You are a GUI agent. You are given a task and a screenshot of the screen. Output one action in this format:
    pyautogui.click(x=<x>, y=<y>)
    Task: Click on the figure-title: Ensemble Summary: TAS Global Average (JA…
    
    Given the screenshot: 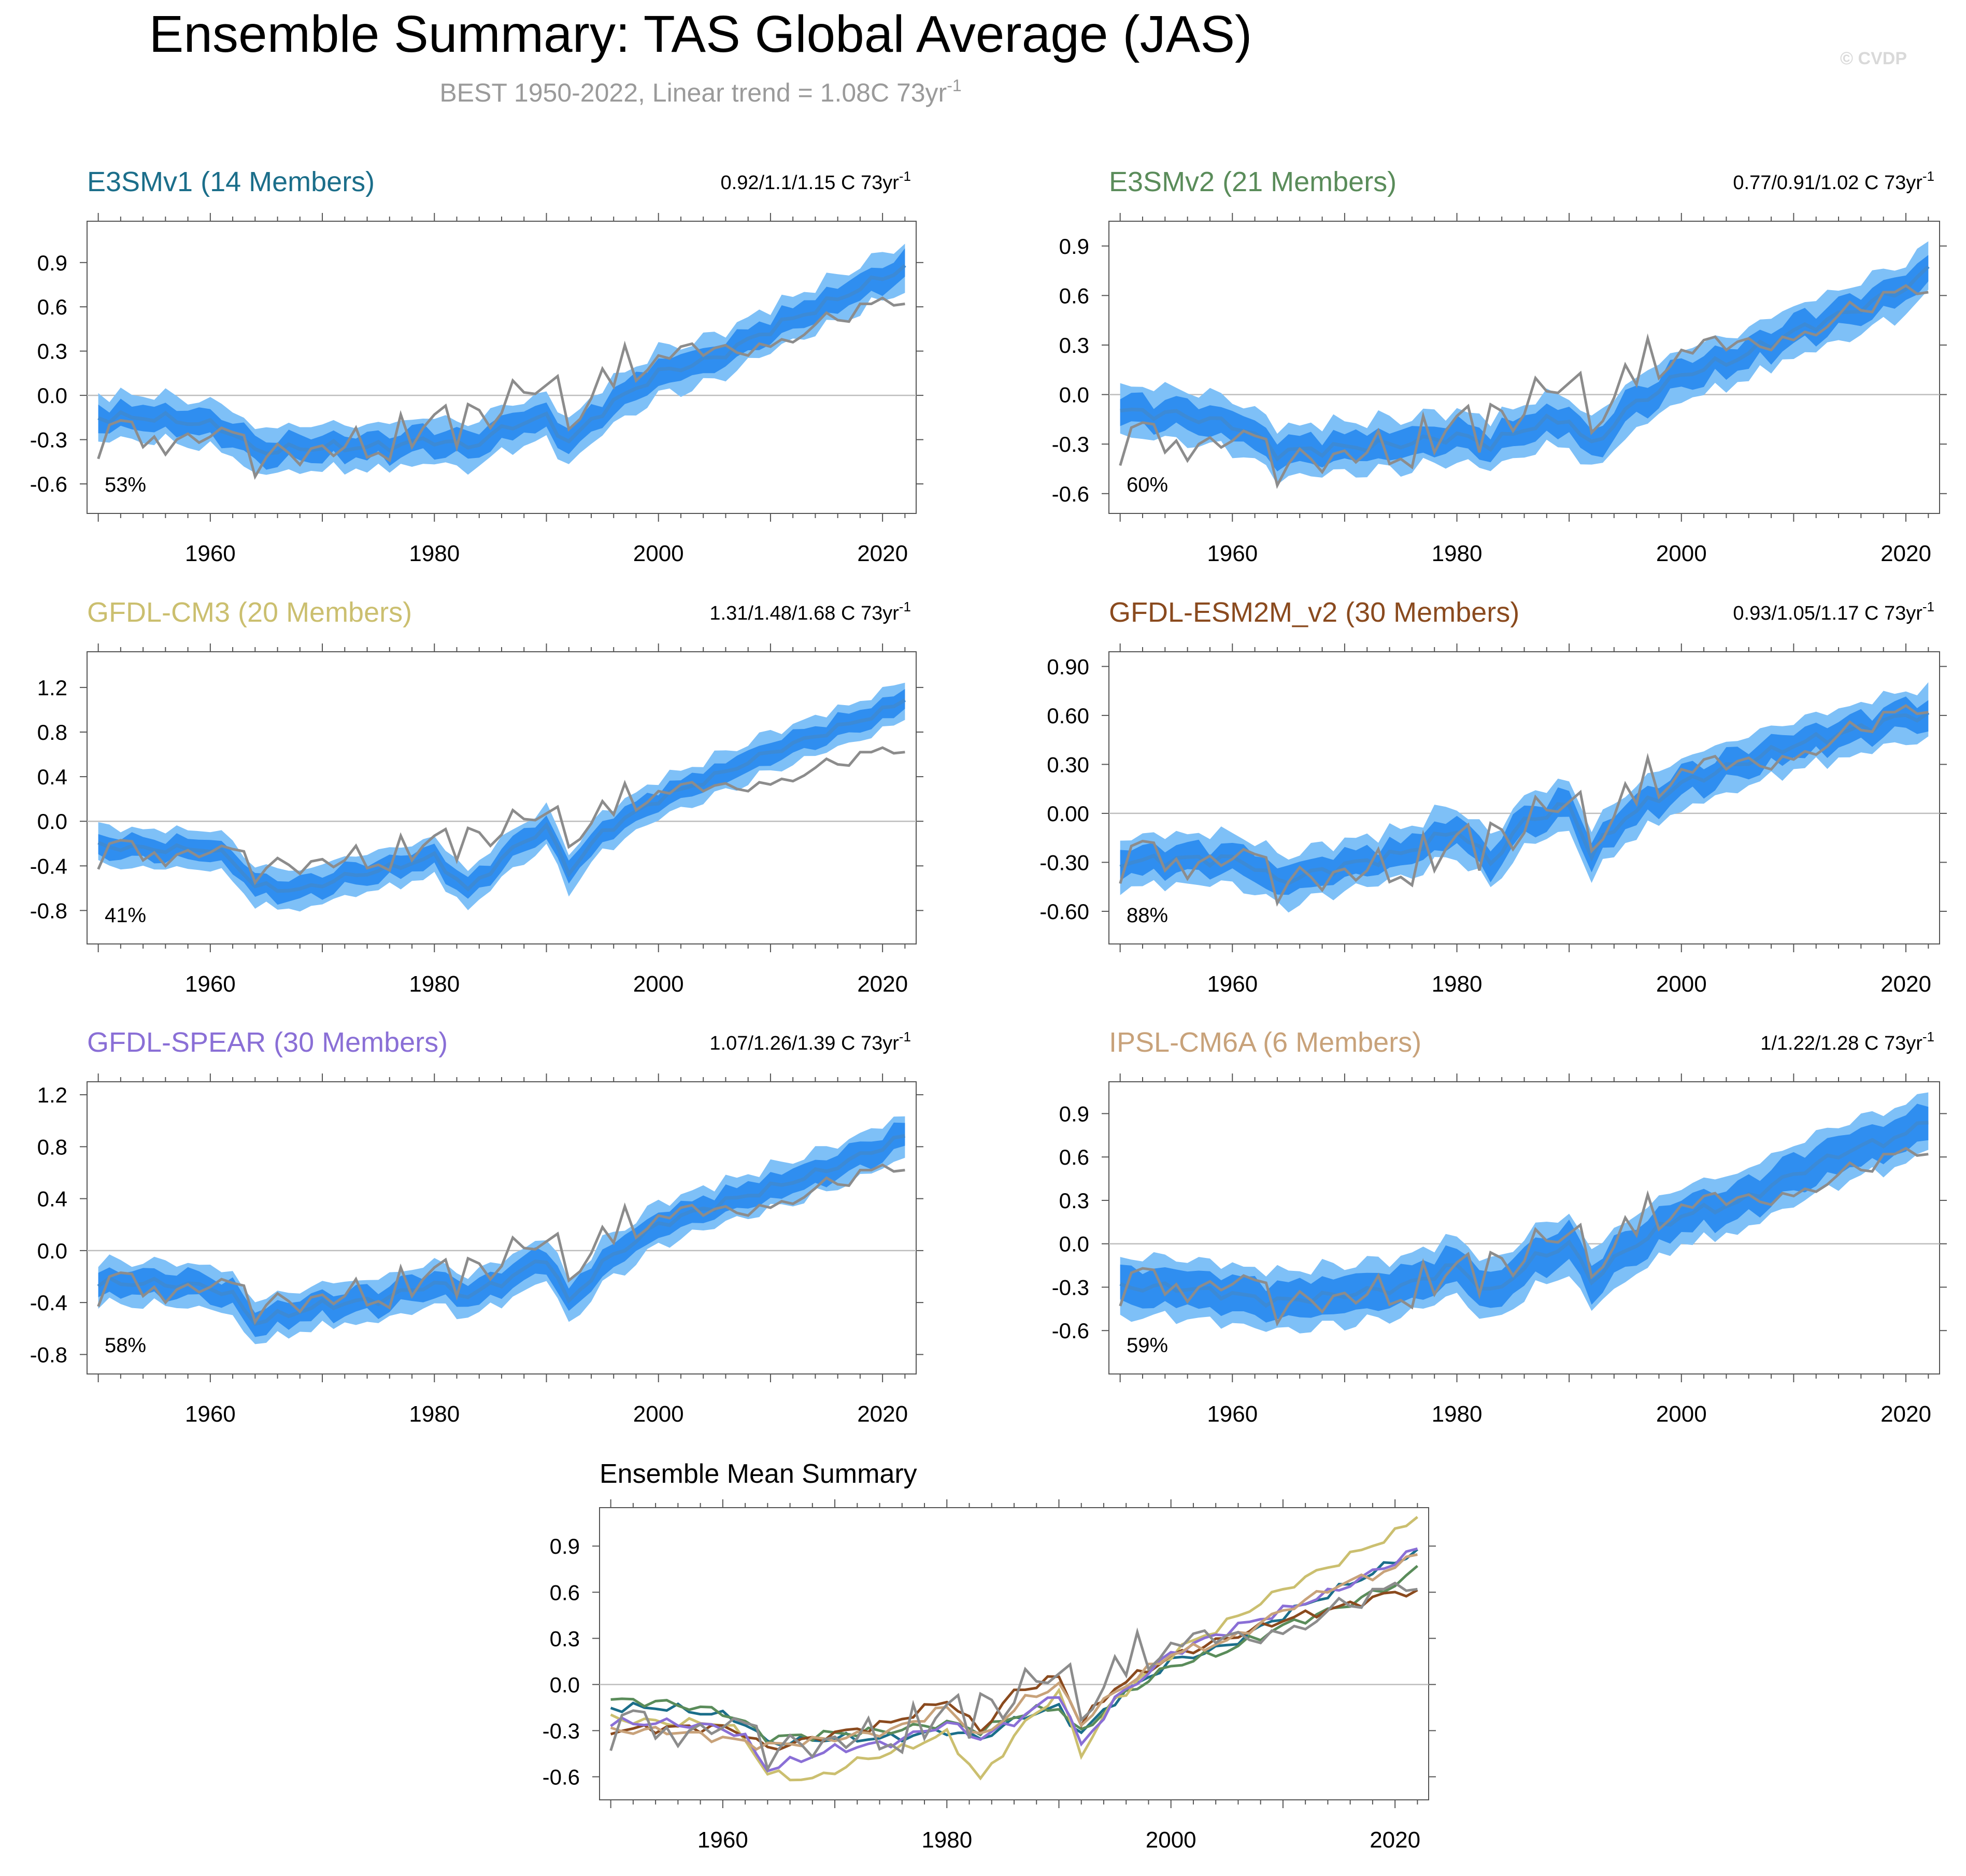 What is the action you would take?
    pyautogui.click(x=701, y=34)
    